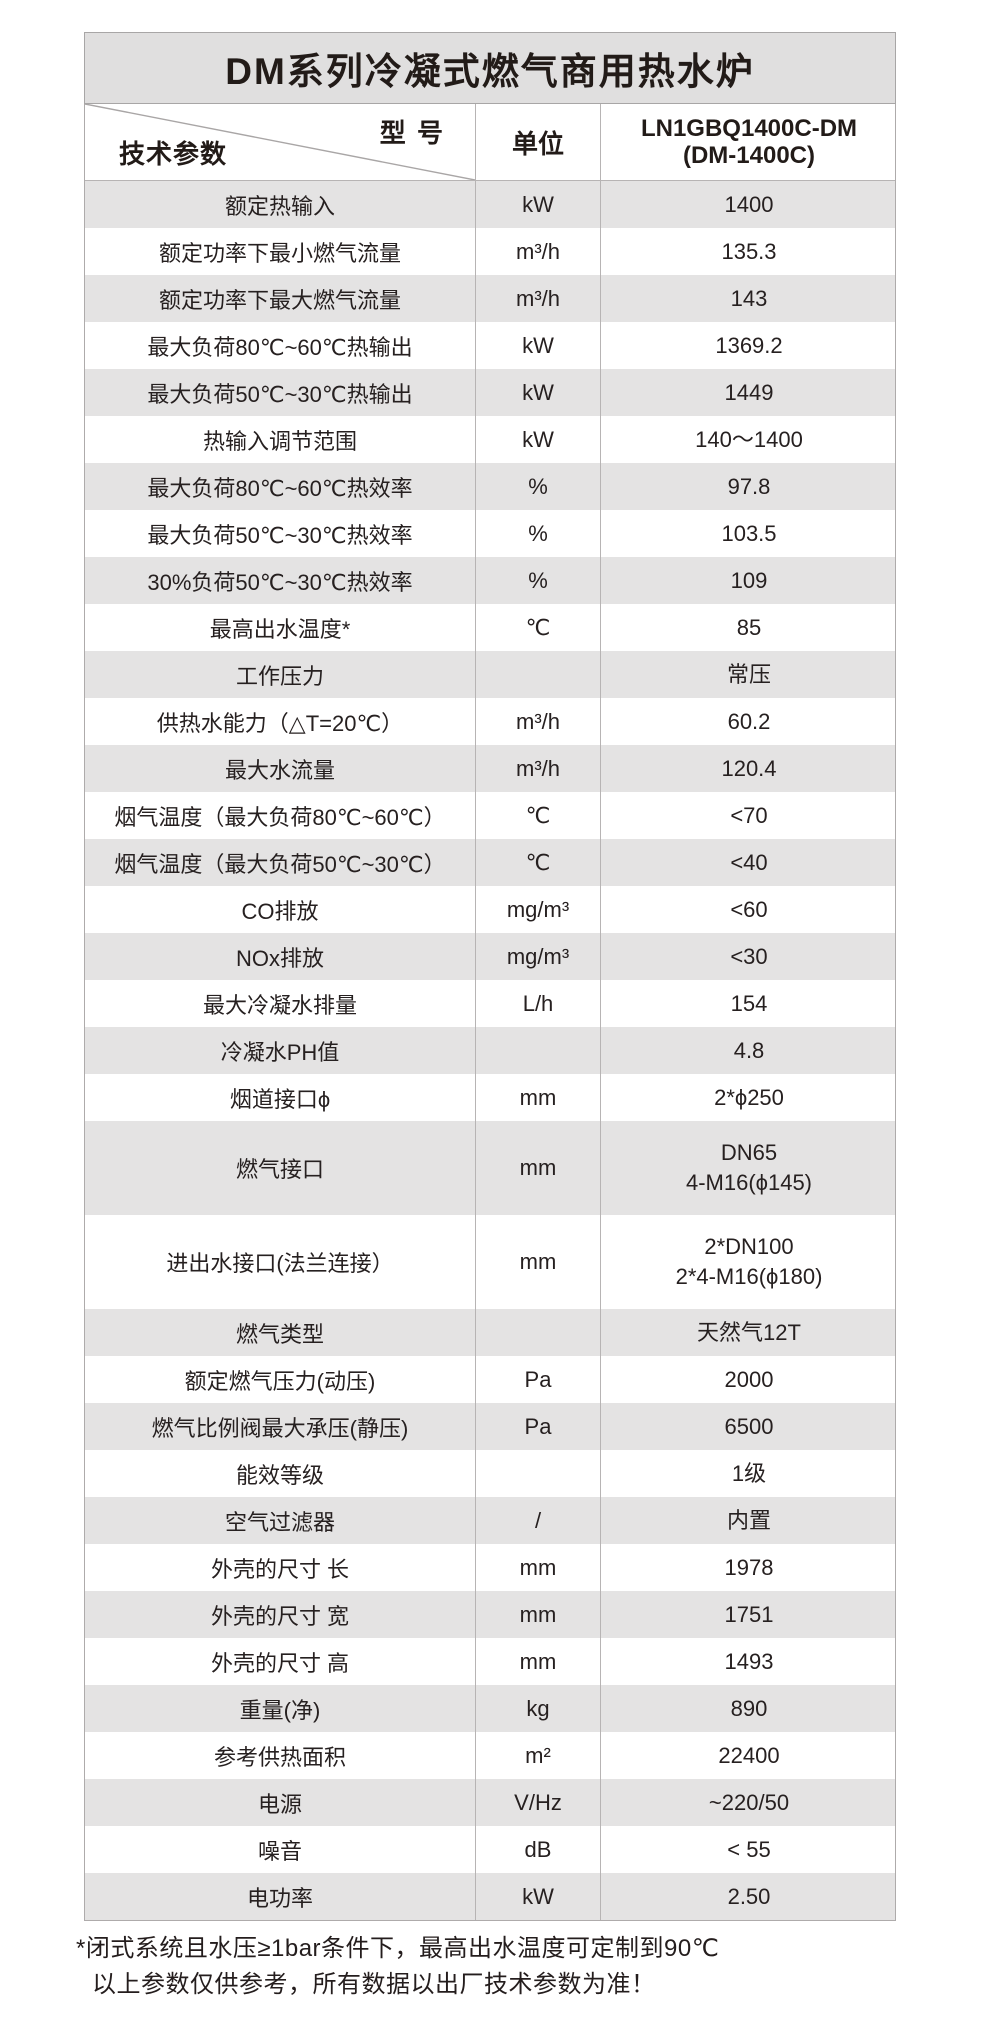 This screenshot has width=1000, height=2025. Describe the element at coordinates (490, 1097) in the screenshot. I see `table-row: 烟道接口ϕ mm 2*ϕ250` at that location.